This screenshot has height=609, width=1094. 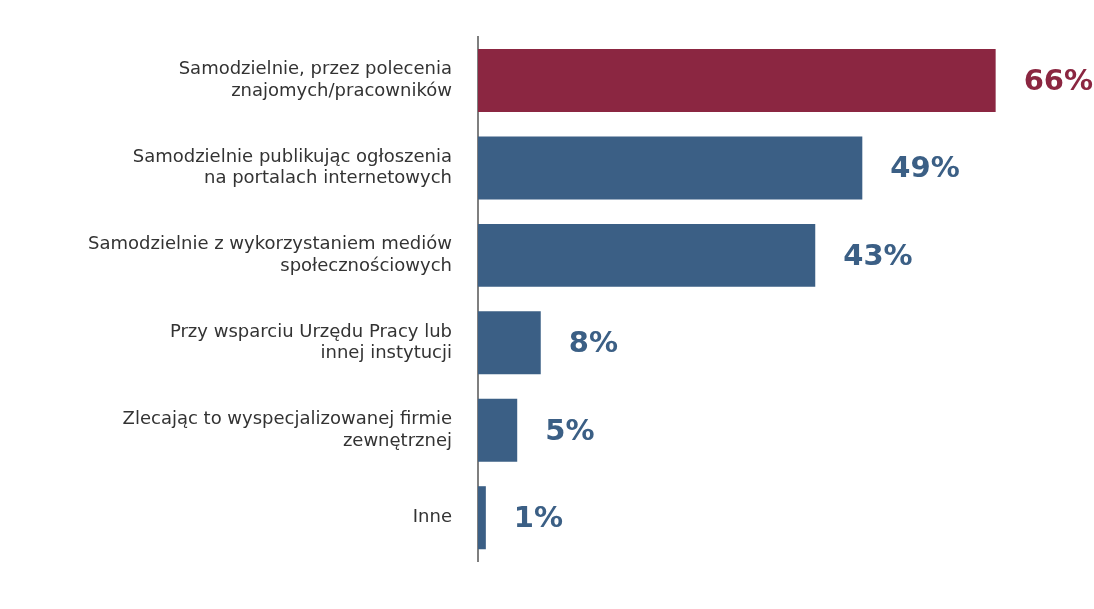 I want to click on y-tick-label: Zlecając to wyspecjalizowanej firmie zewnętrznej, so click(x=287, y=428).